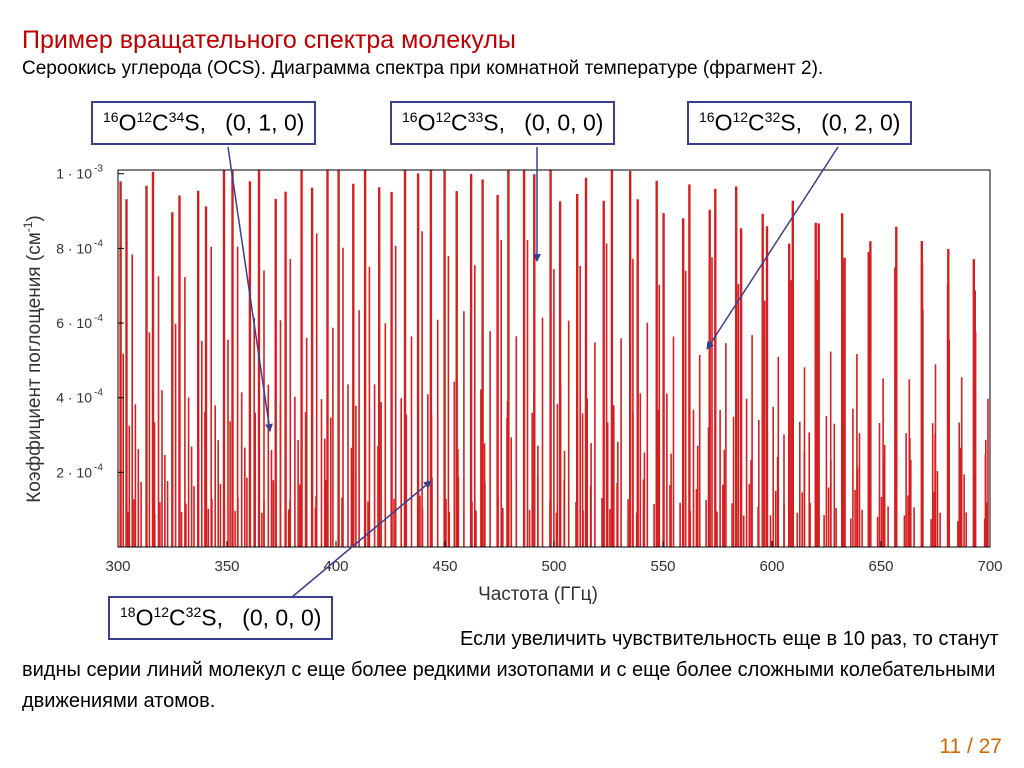 Image resolution: width=1024 pixels, height=768 pixels. Describe the element at coordinates (117, 566) in the screenshot. I see `x-tick-label: 300` at that location.